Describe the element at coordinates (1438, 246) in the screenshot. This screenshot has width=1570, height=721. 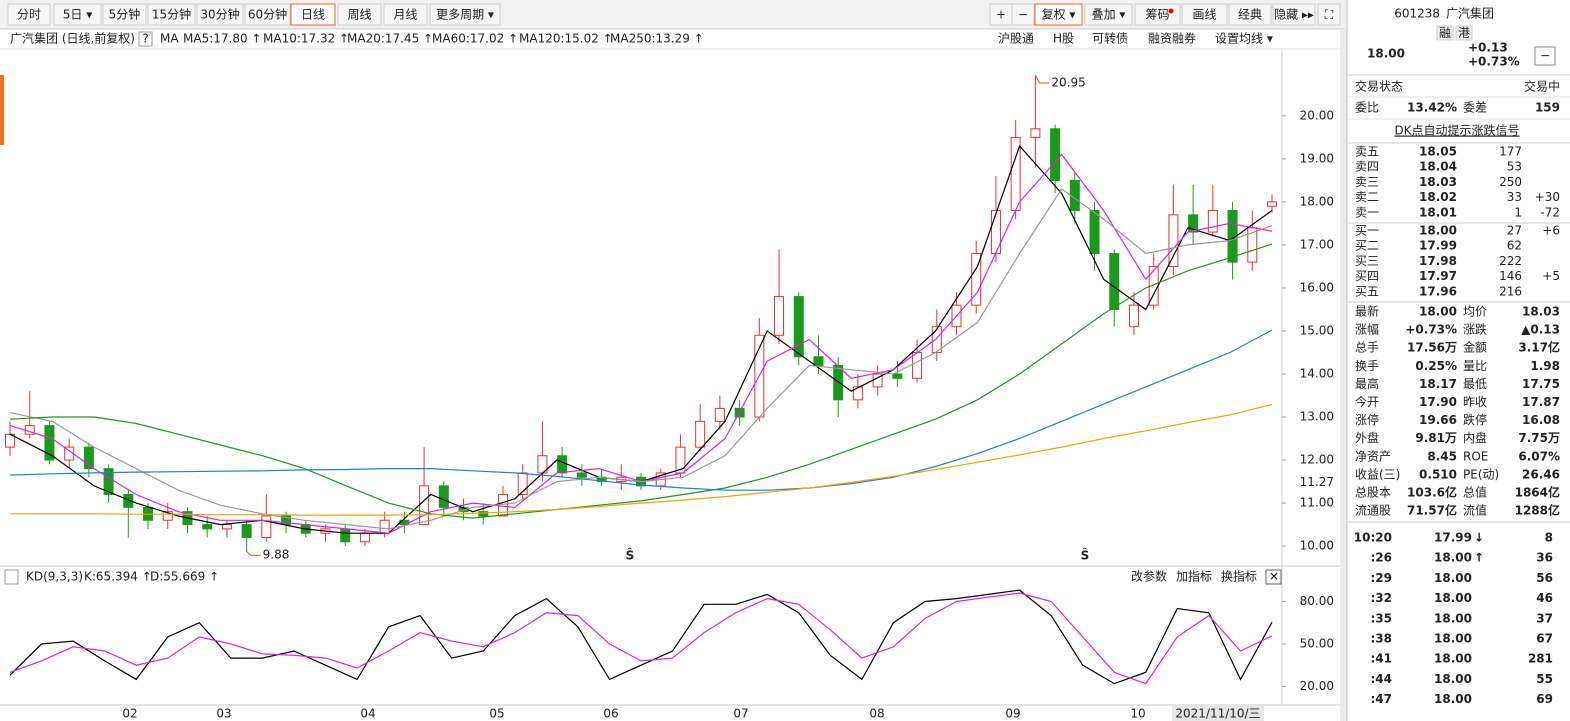
I see `book-price: 17.99` at that location.